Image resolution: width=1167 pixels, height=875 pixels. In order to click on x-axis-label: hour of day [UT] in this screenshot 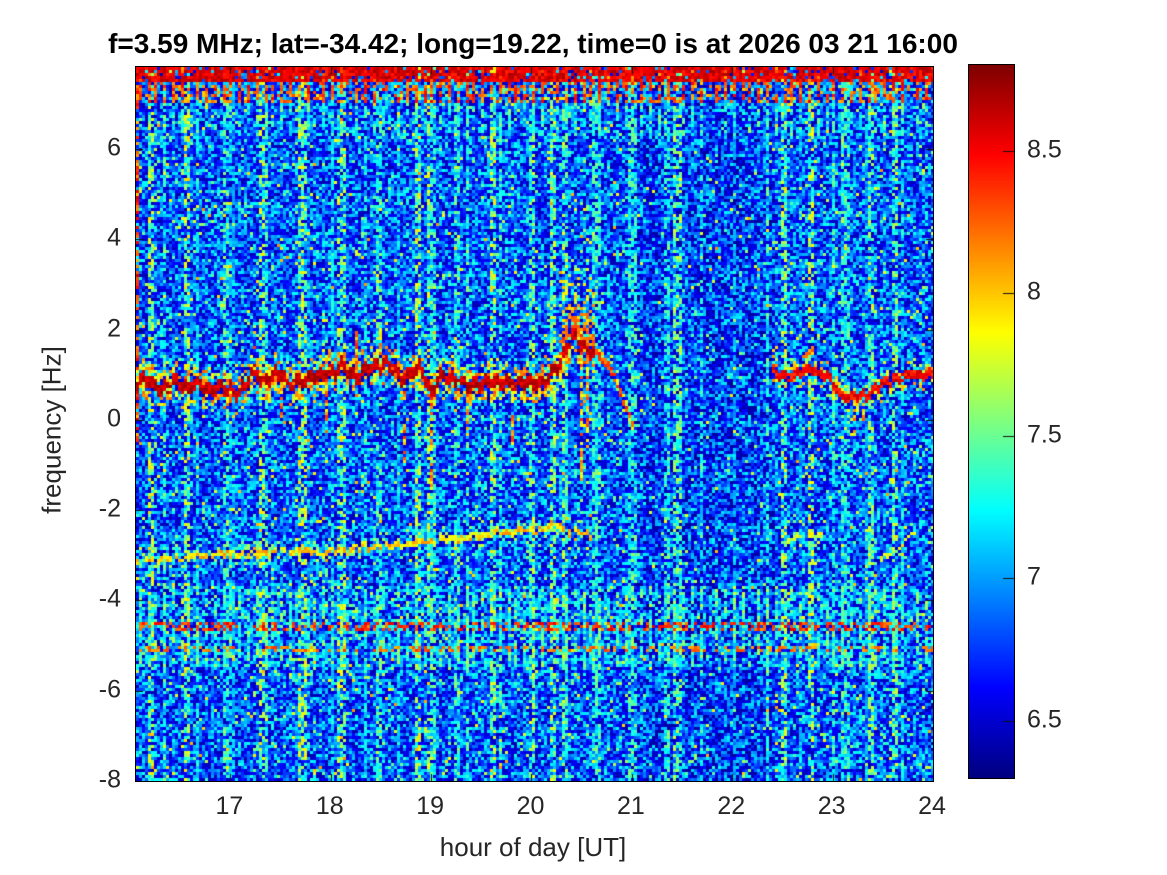, I will do `click(533, 847)`.